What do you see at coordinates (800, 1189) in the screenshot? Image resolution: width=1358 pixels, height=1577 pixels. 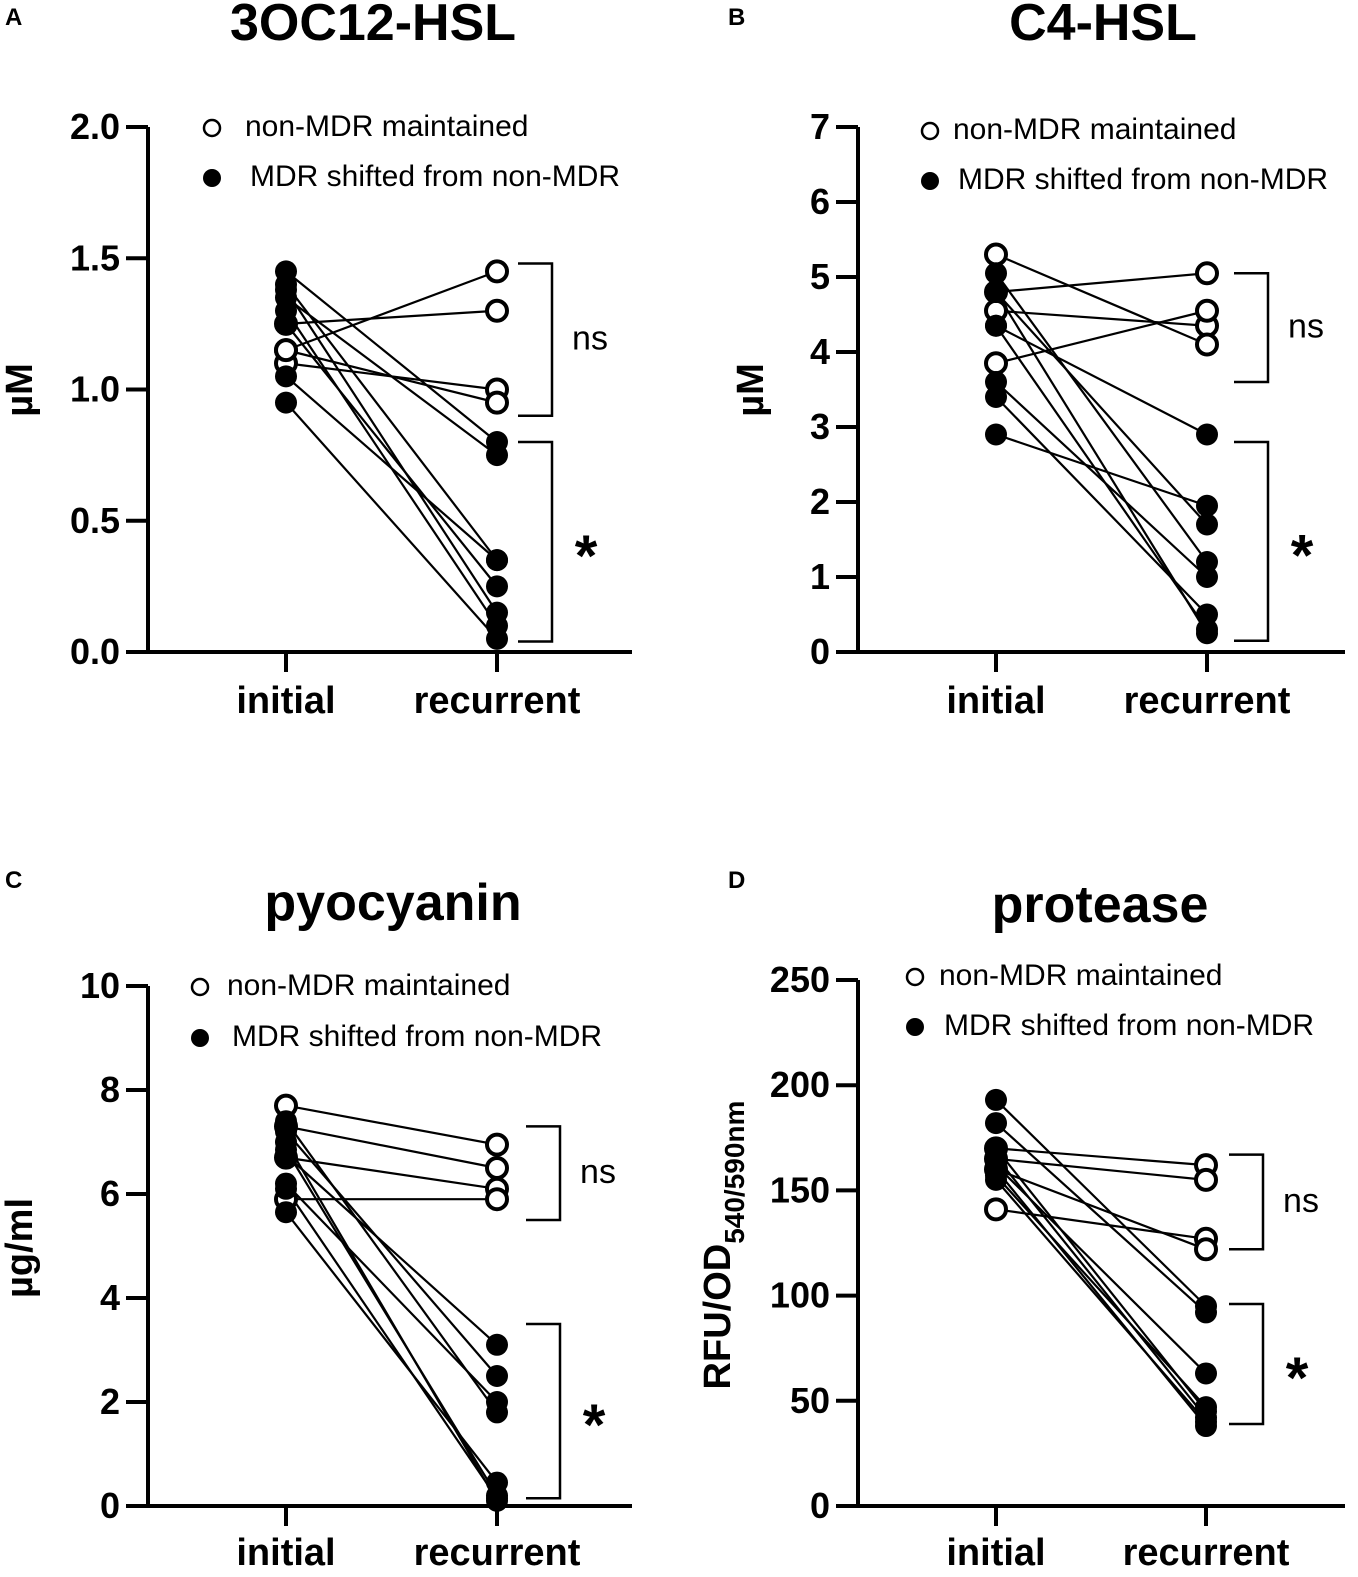 I see `y-tick-label: 150` at bounding box center [800, 1189].